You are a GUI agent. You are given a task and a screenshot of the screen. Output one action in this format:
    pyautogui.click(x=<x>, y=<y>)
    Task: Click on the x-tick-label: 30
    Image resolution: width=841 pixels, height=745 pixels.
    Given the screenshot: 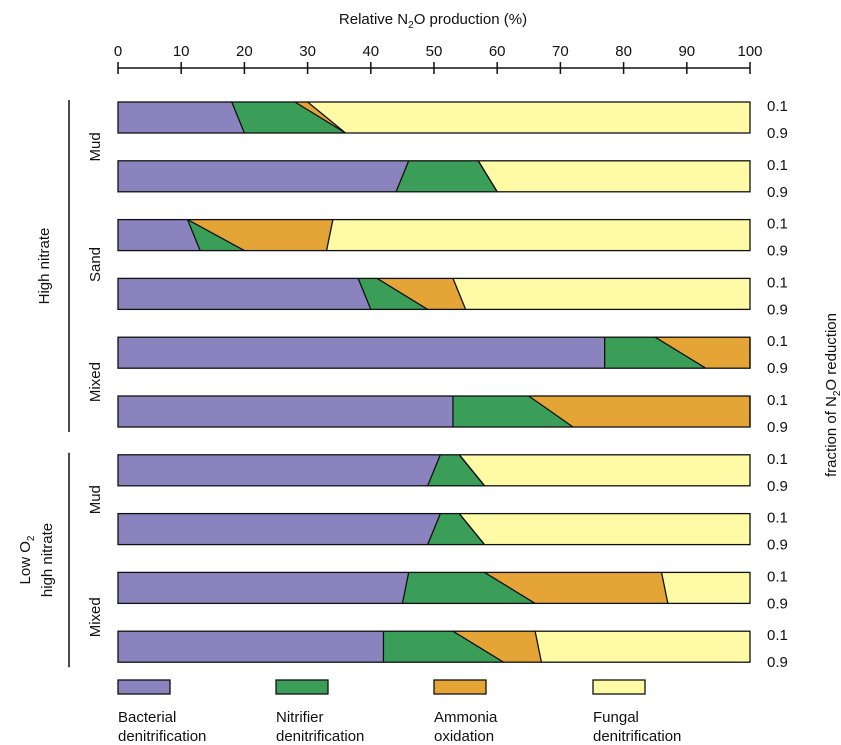 What is the action you would take?
    pyautogui.click(x=307, y=51)
    